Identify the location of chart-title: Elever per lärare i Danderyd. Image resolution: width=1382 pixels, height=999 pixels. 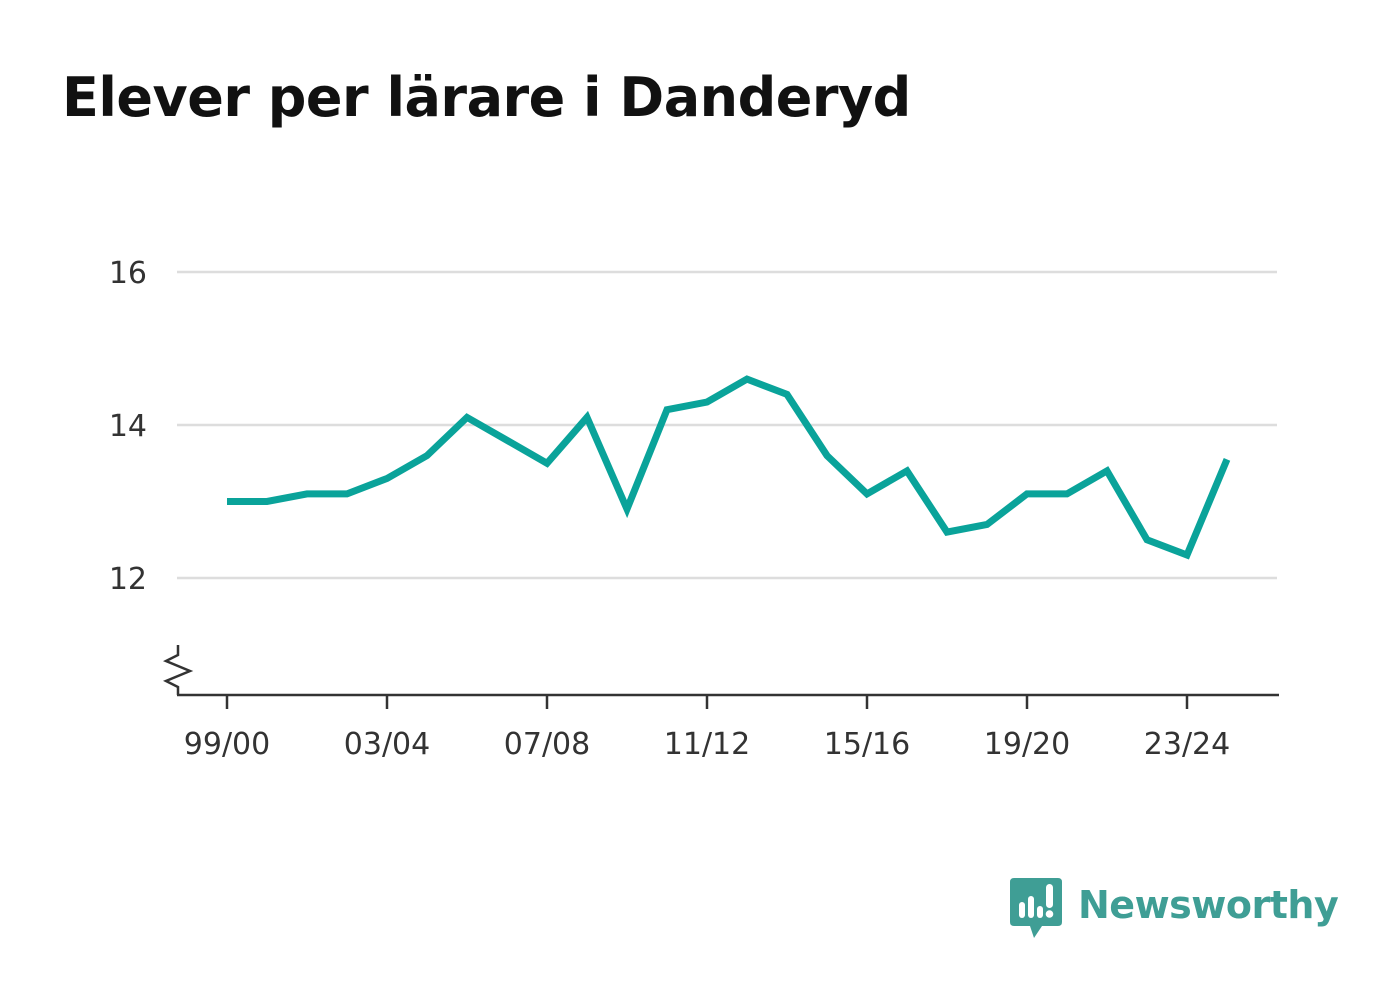
(486, 97).